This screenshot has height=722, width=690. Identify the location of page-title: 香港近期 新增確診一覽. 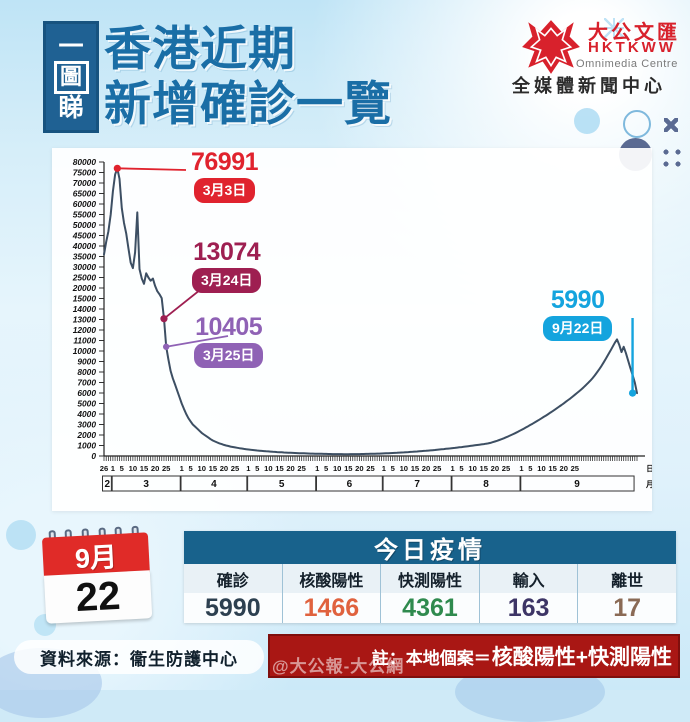
(248, 77).